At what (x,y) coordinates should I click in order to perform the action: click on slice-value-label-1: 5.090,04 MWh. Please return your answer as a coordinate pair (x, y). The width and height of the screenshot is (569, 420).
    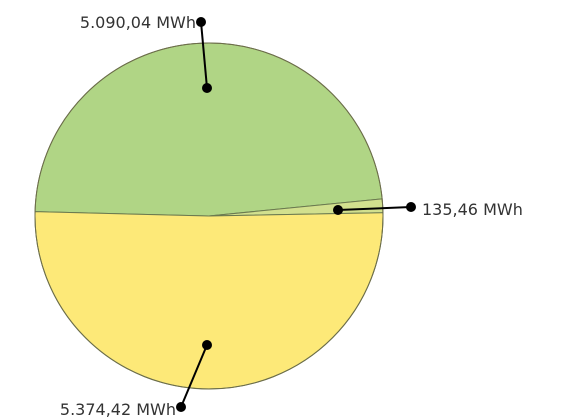
    Looking at the image, I should click on (138, 22).